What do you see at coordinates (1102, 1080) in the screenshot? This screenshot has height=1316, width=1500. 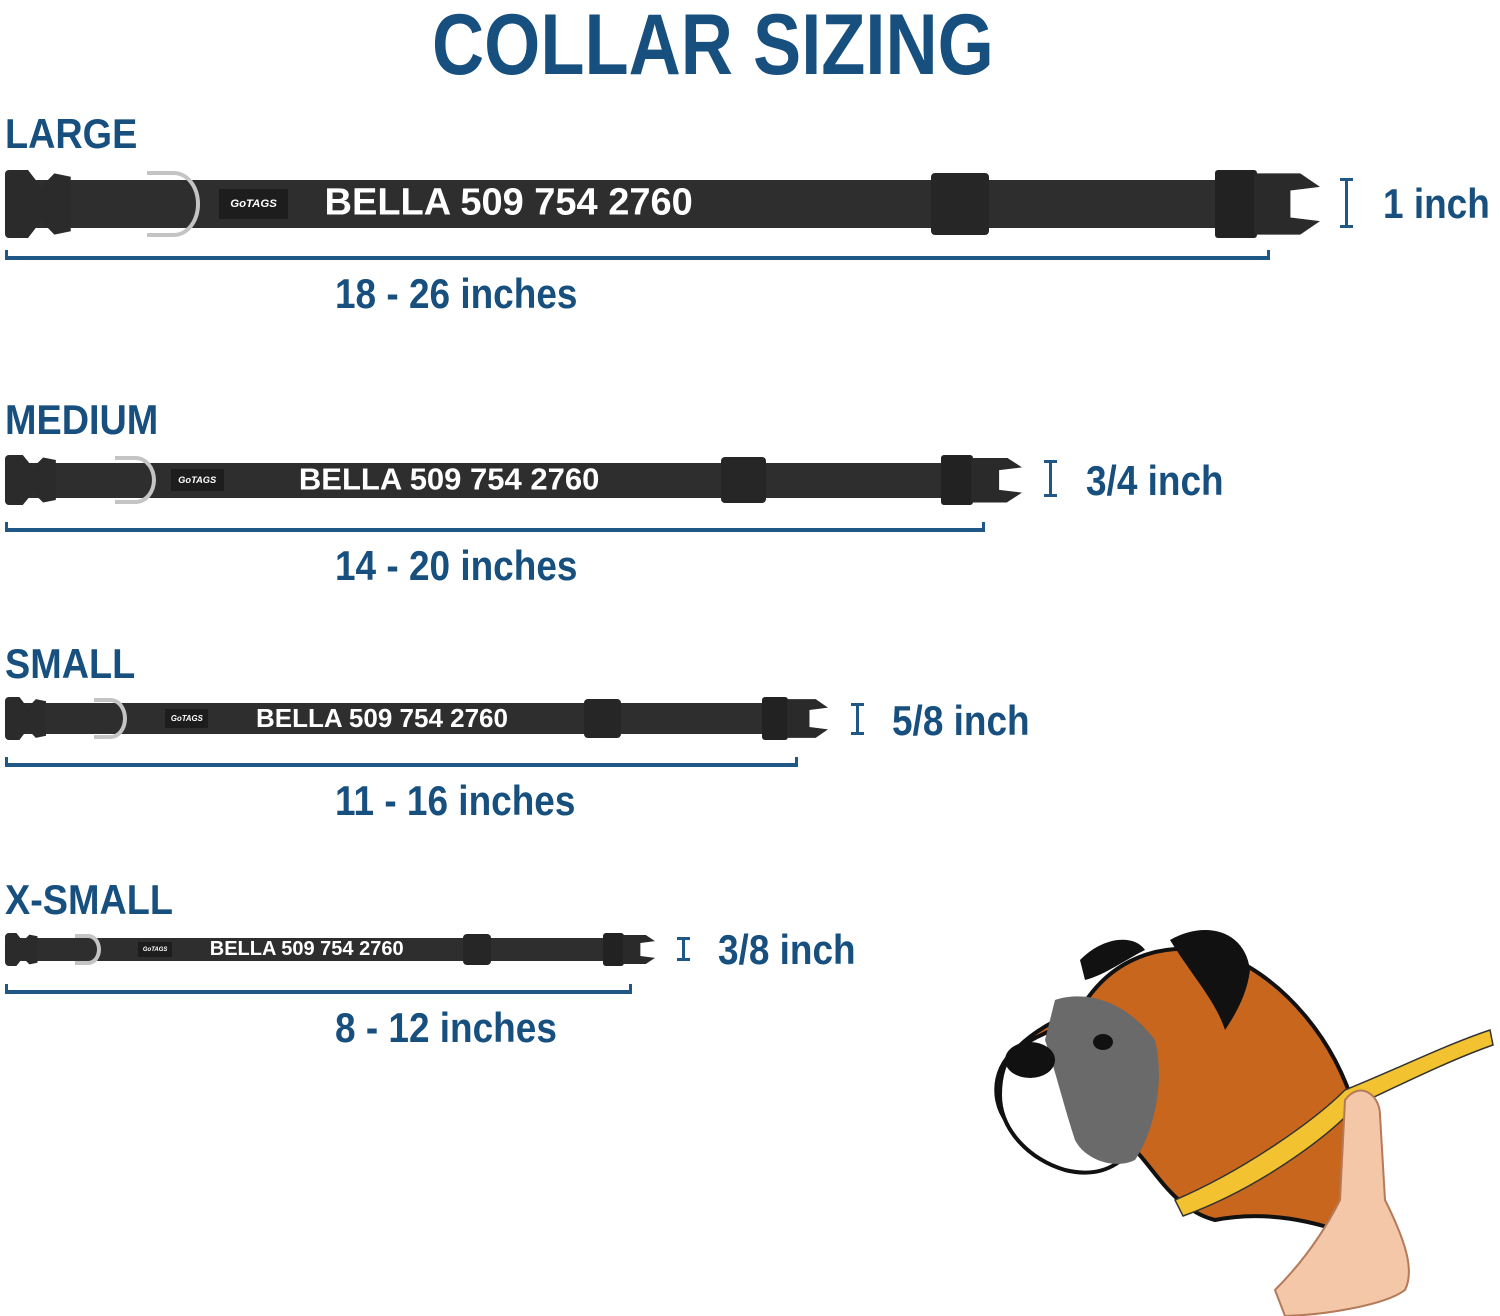 I see `dog-mask` at bounding box center [1102, 1080].